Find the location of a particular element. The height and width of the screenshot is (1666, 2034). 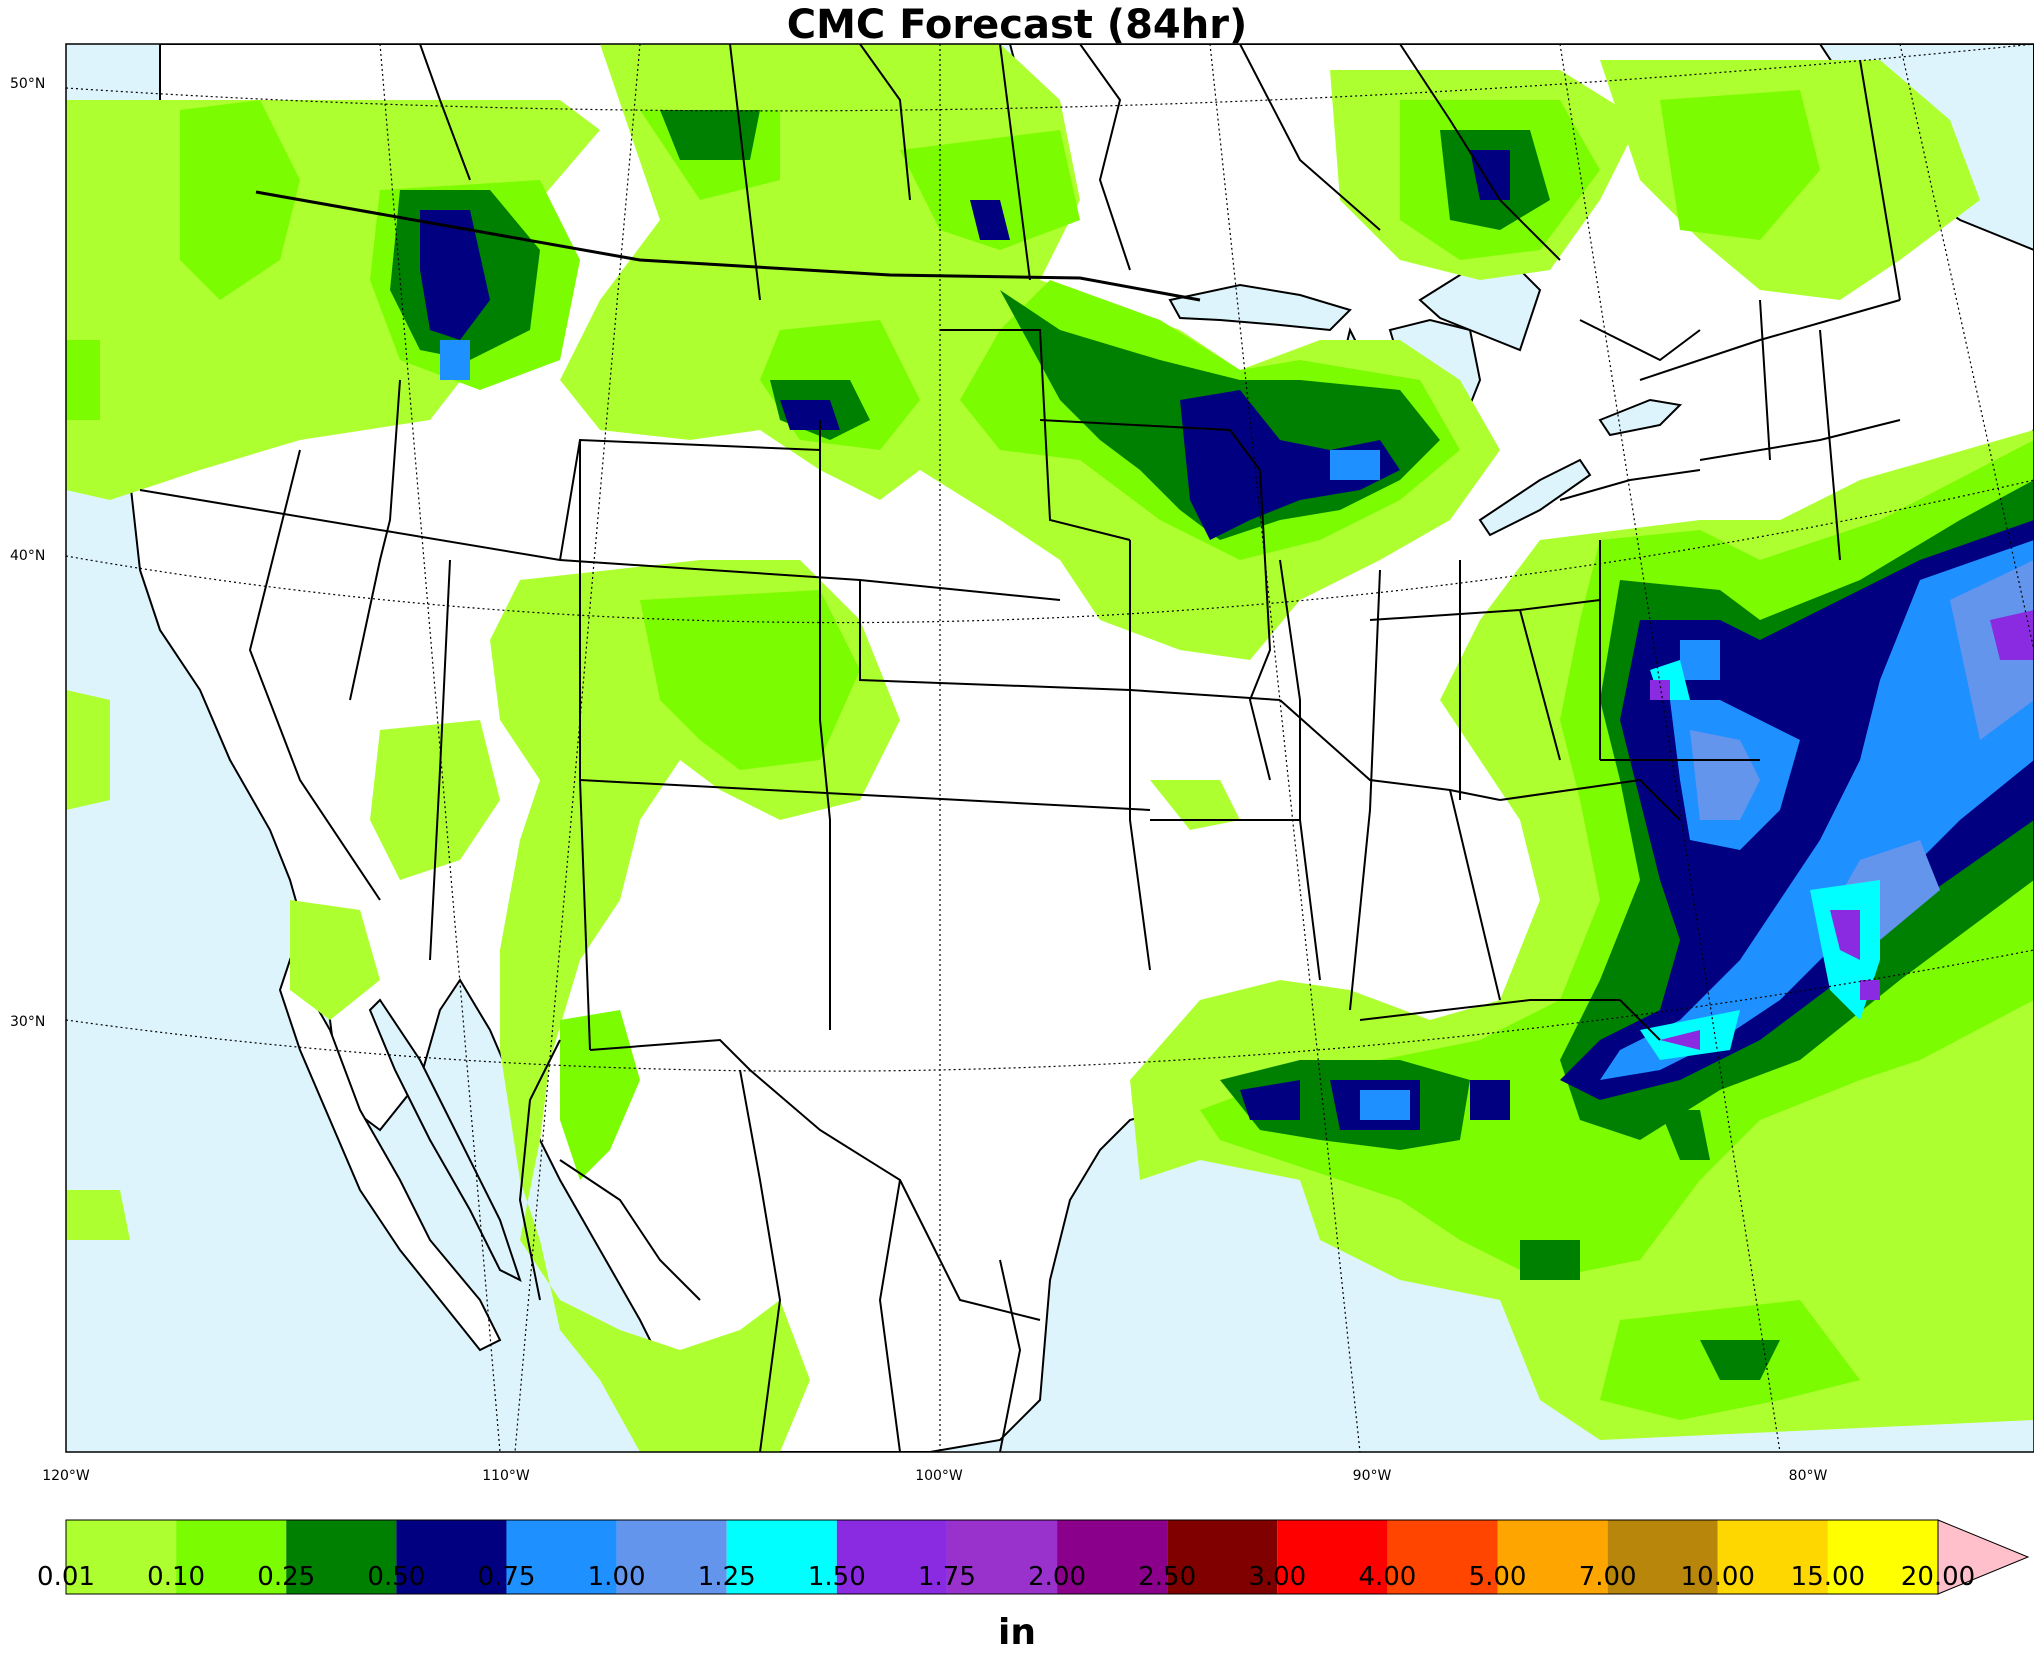

lon-label-90: 90°W is located at coordinates (1372, 1476).